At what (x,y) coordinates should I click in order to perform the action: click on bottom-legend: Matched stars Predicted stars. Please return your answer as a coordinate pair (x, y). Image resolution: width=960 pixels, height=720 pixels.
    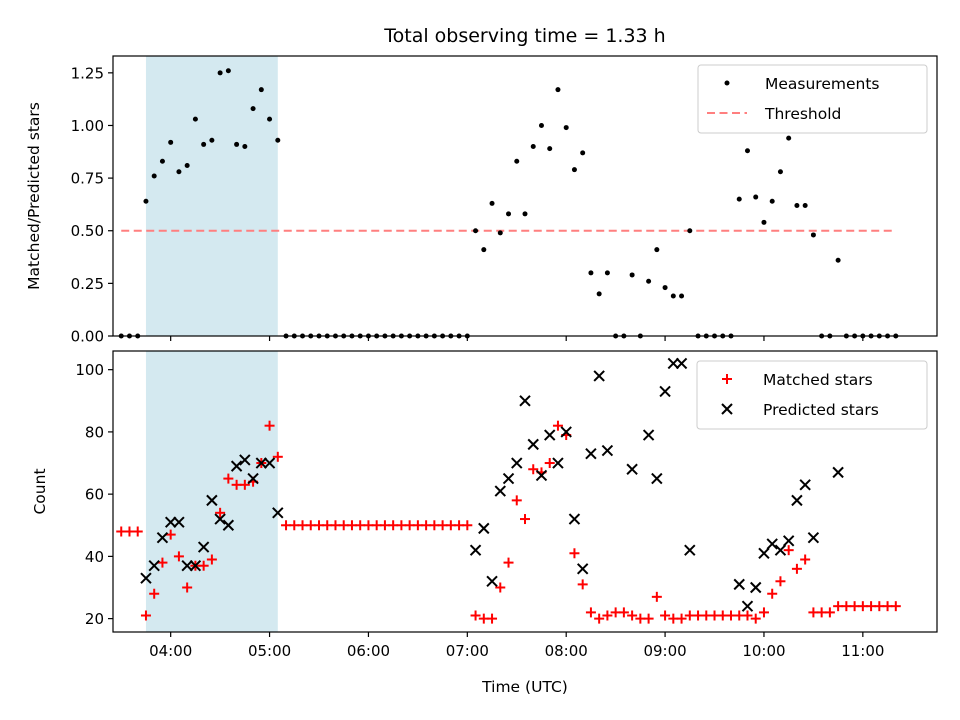
    Looking at the image, I should click on (812, 395).